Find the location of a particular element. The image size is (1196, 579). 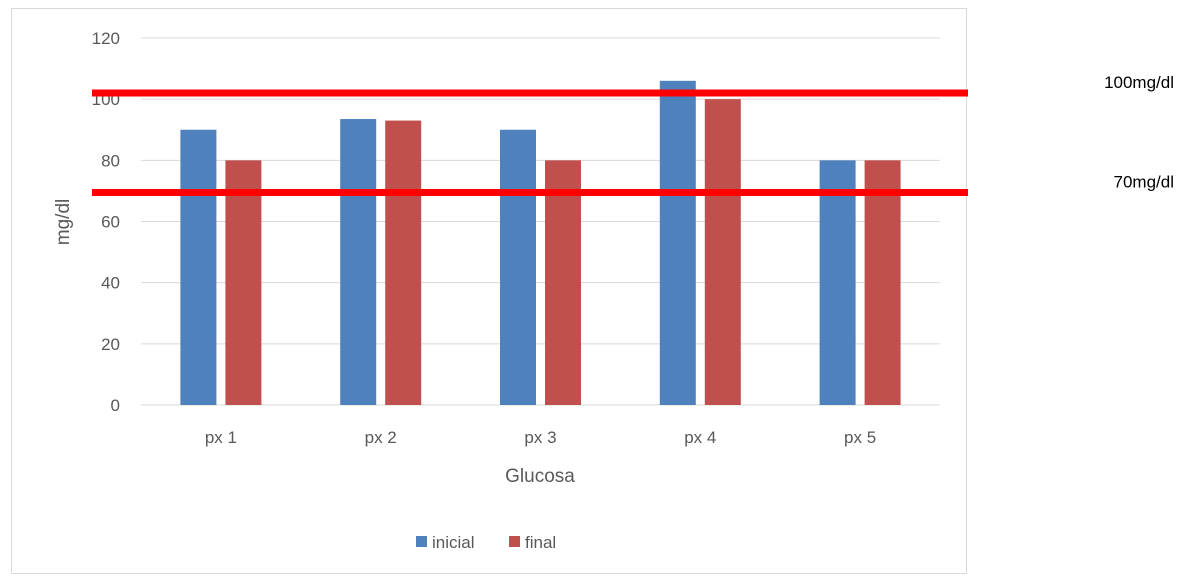

x-tick-label: px 4 is located at coordinates (700, 437).